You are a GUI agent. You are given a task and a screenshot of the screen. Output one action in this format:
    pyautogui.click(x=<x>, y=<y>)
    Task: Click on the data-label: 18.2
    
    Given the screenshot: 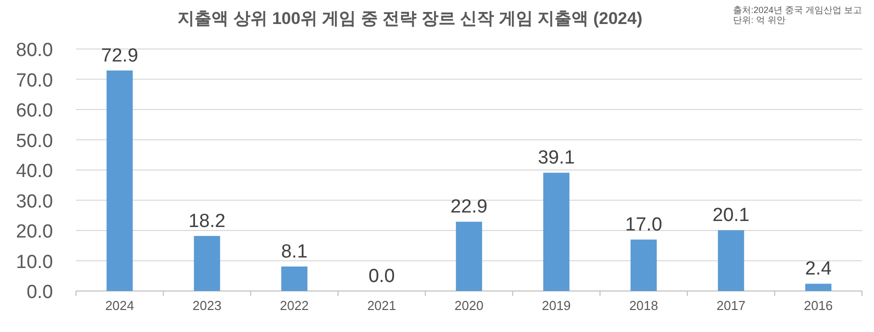 What is the action you would take?
    pyautogui.click(x=207, y=221)
    